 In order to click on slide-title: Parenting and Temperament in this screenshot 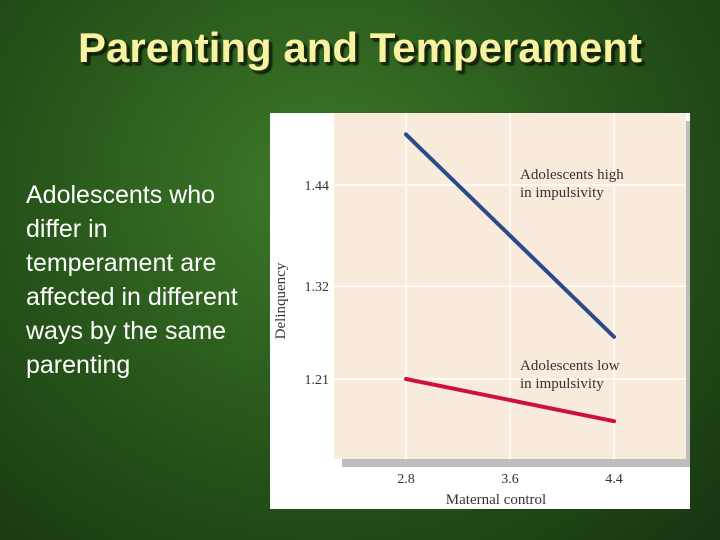, I will do `click(359, 47)`.